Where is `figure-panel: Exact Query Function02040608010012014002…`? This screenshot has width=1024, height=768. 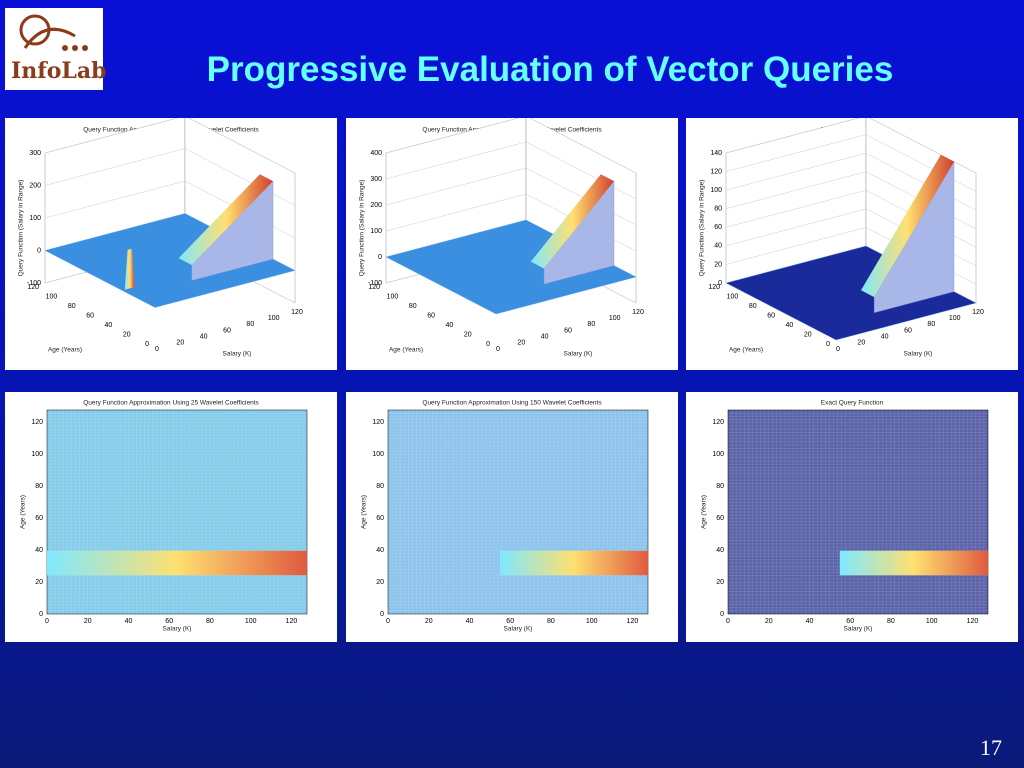
figure-panel: Exact Query Function02040608010012014002… is located at coordinates (852, 244).